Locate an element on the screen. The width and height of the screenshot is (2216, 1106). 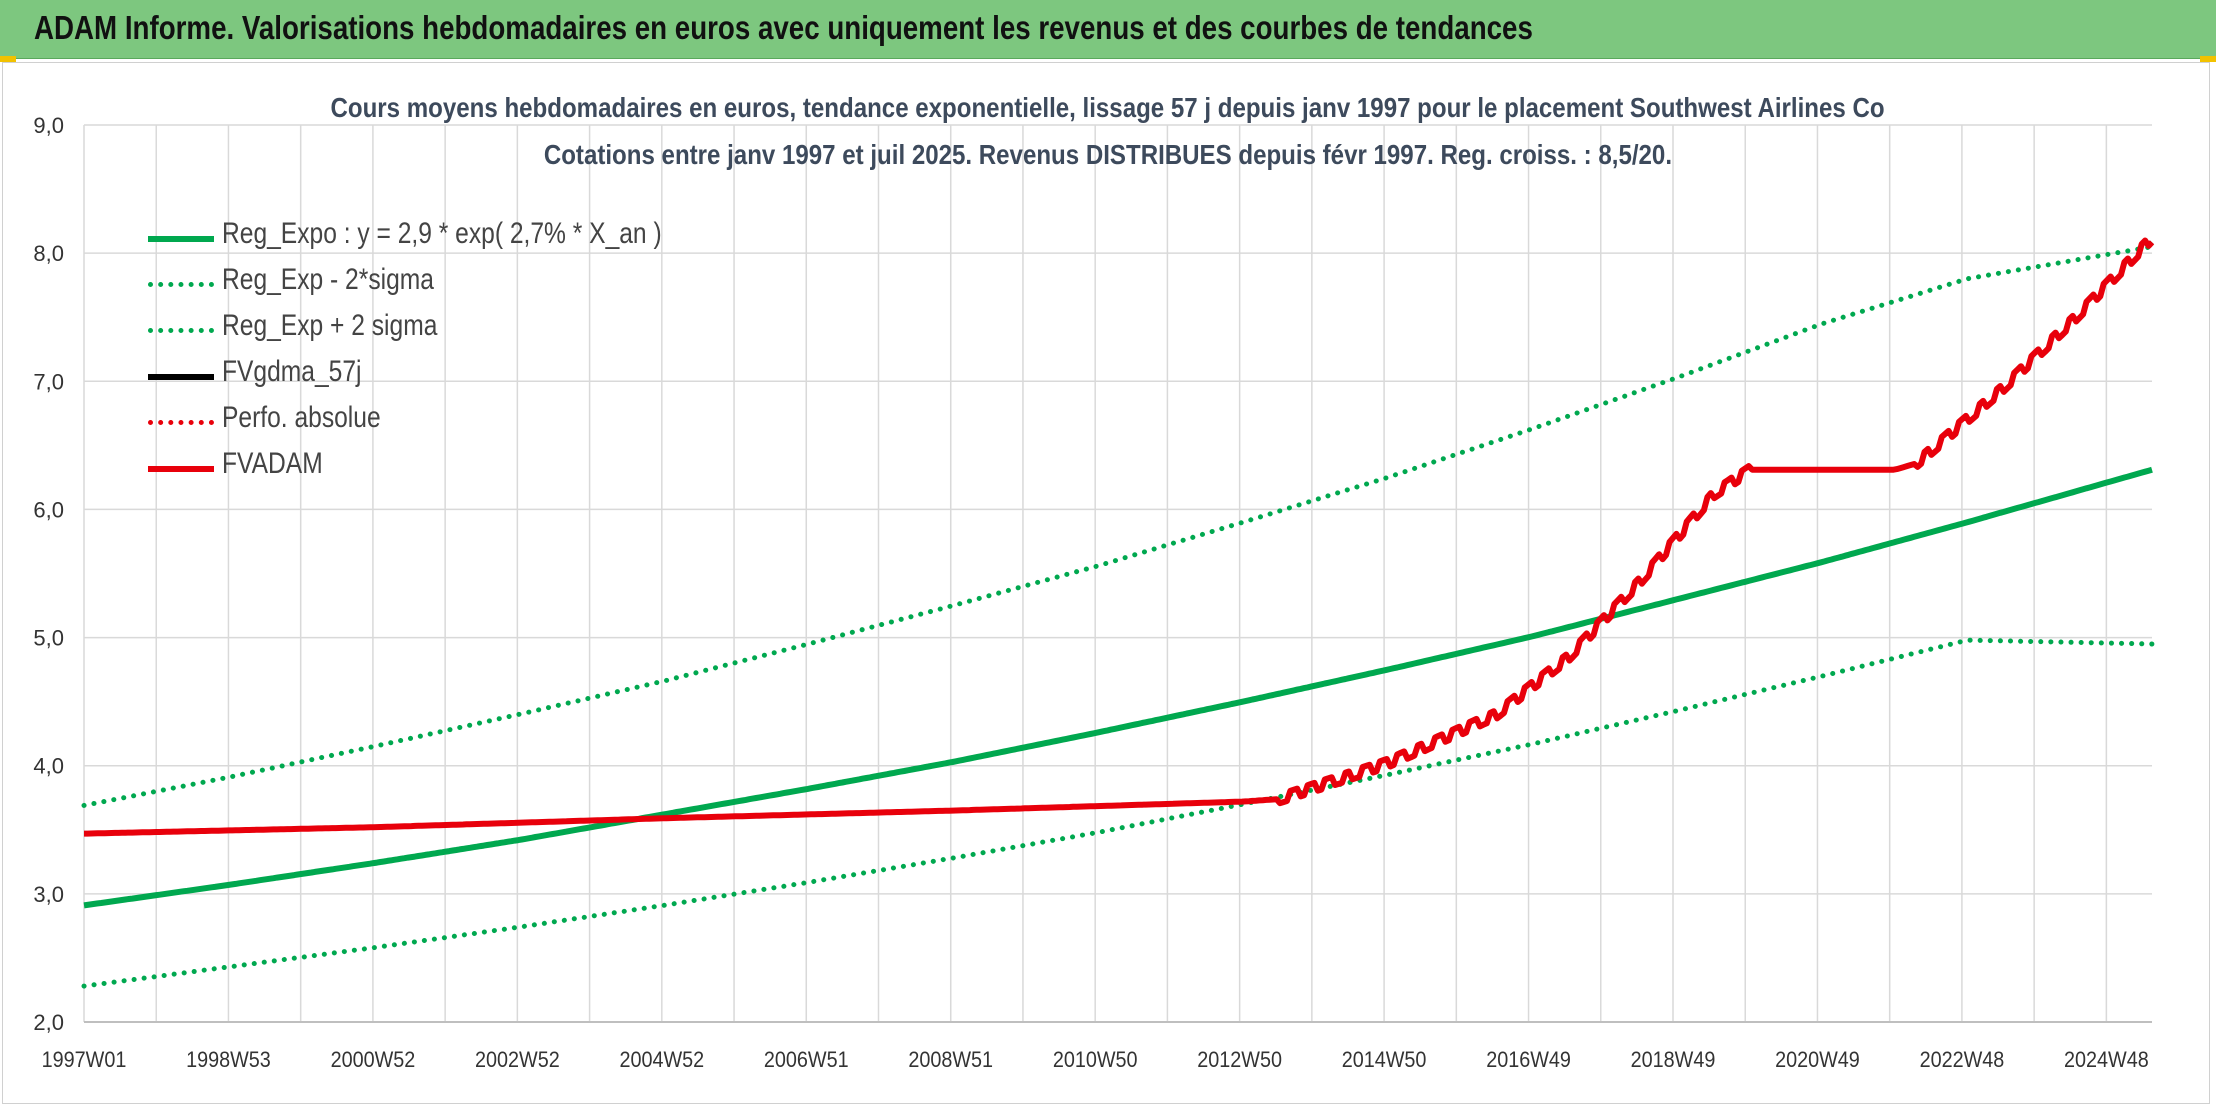
y-tick-label: 9,0 is located at coordinates (48, 125).